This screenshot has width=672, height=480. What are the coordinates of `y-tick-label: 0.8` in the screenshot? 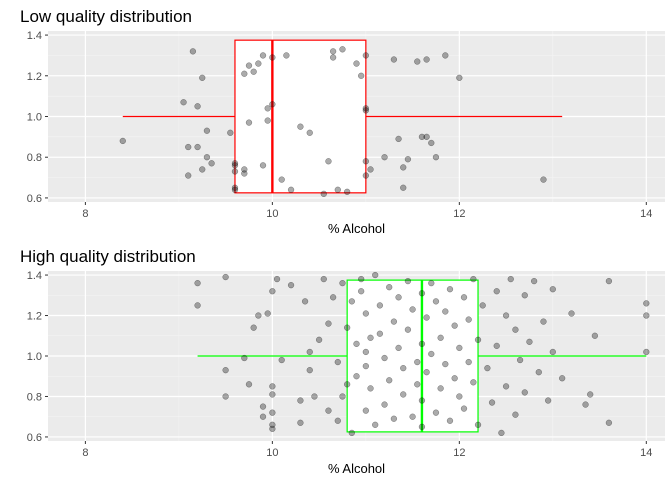 It's located at (34, 397).